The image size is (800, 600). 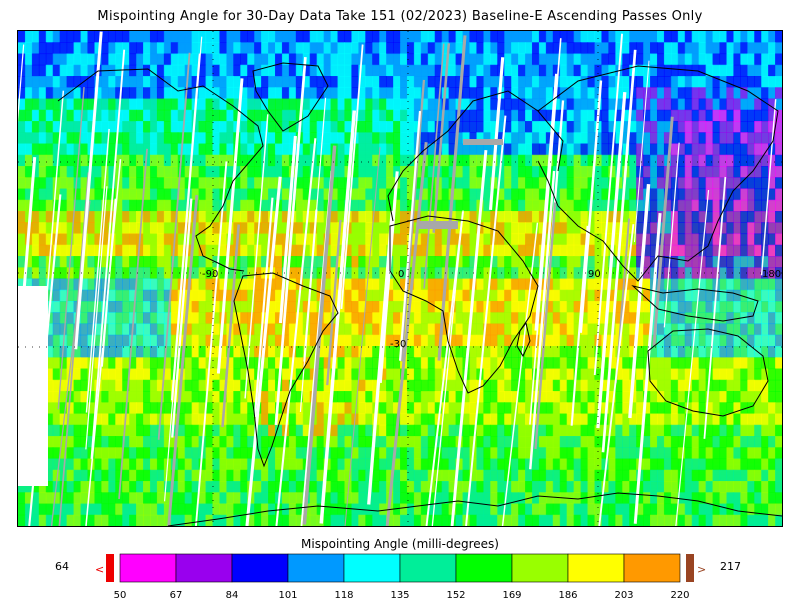 What do you see at coordinates (545, 231) in the screenshot?
I see `swath-gap` at bounding box center [545, 231].